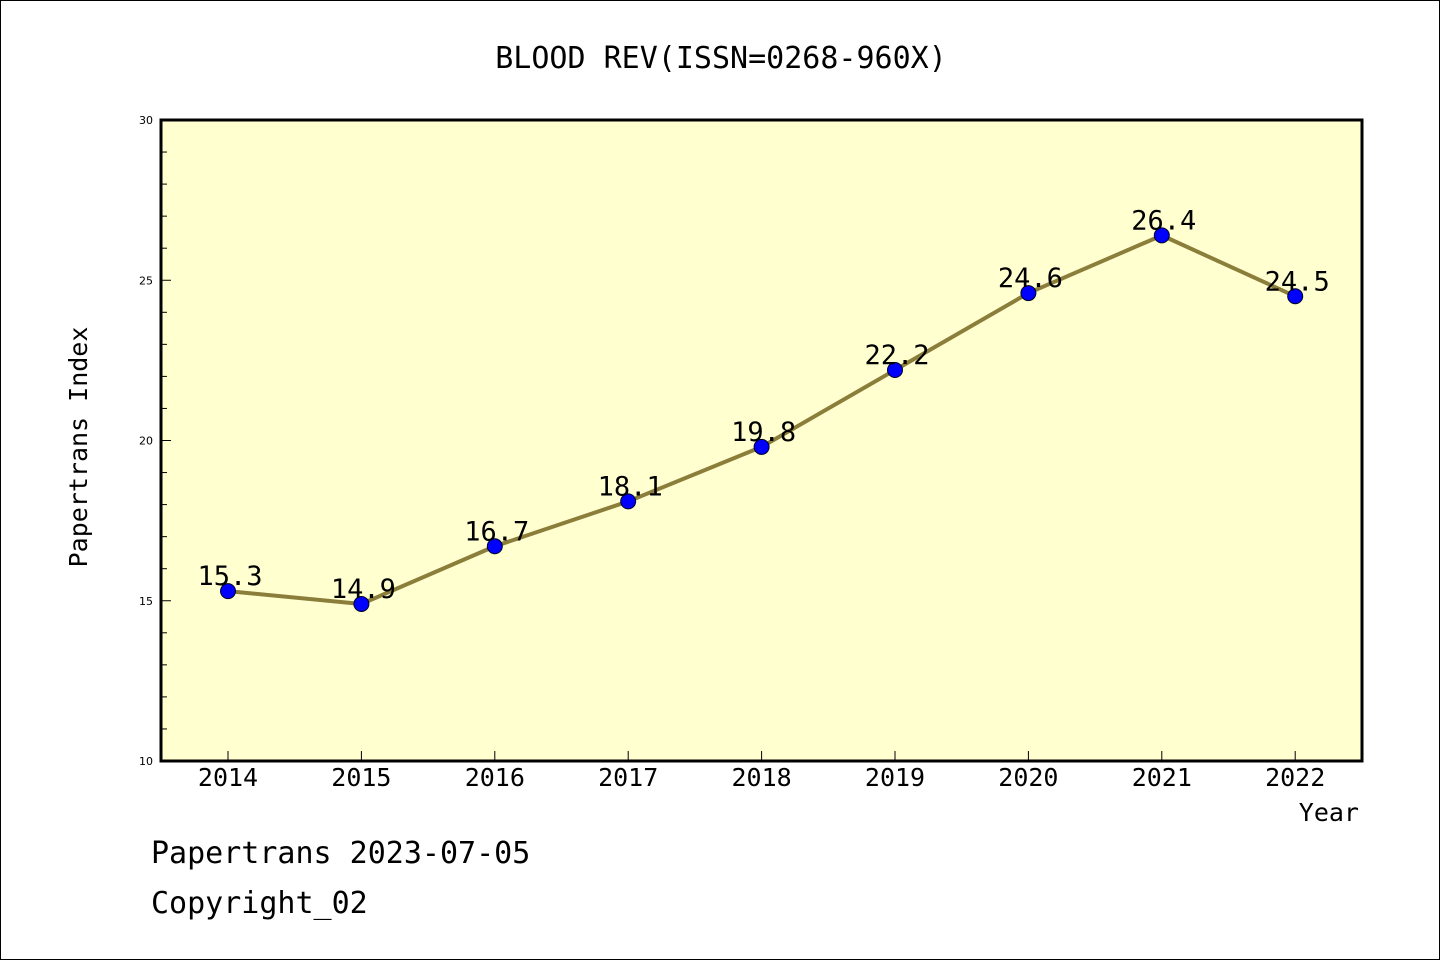  I want to click on data-label: 24.5, so click(1297, 281).